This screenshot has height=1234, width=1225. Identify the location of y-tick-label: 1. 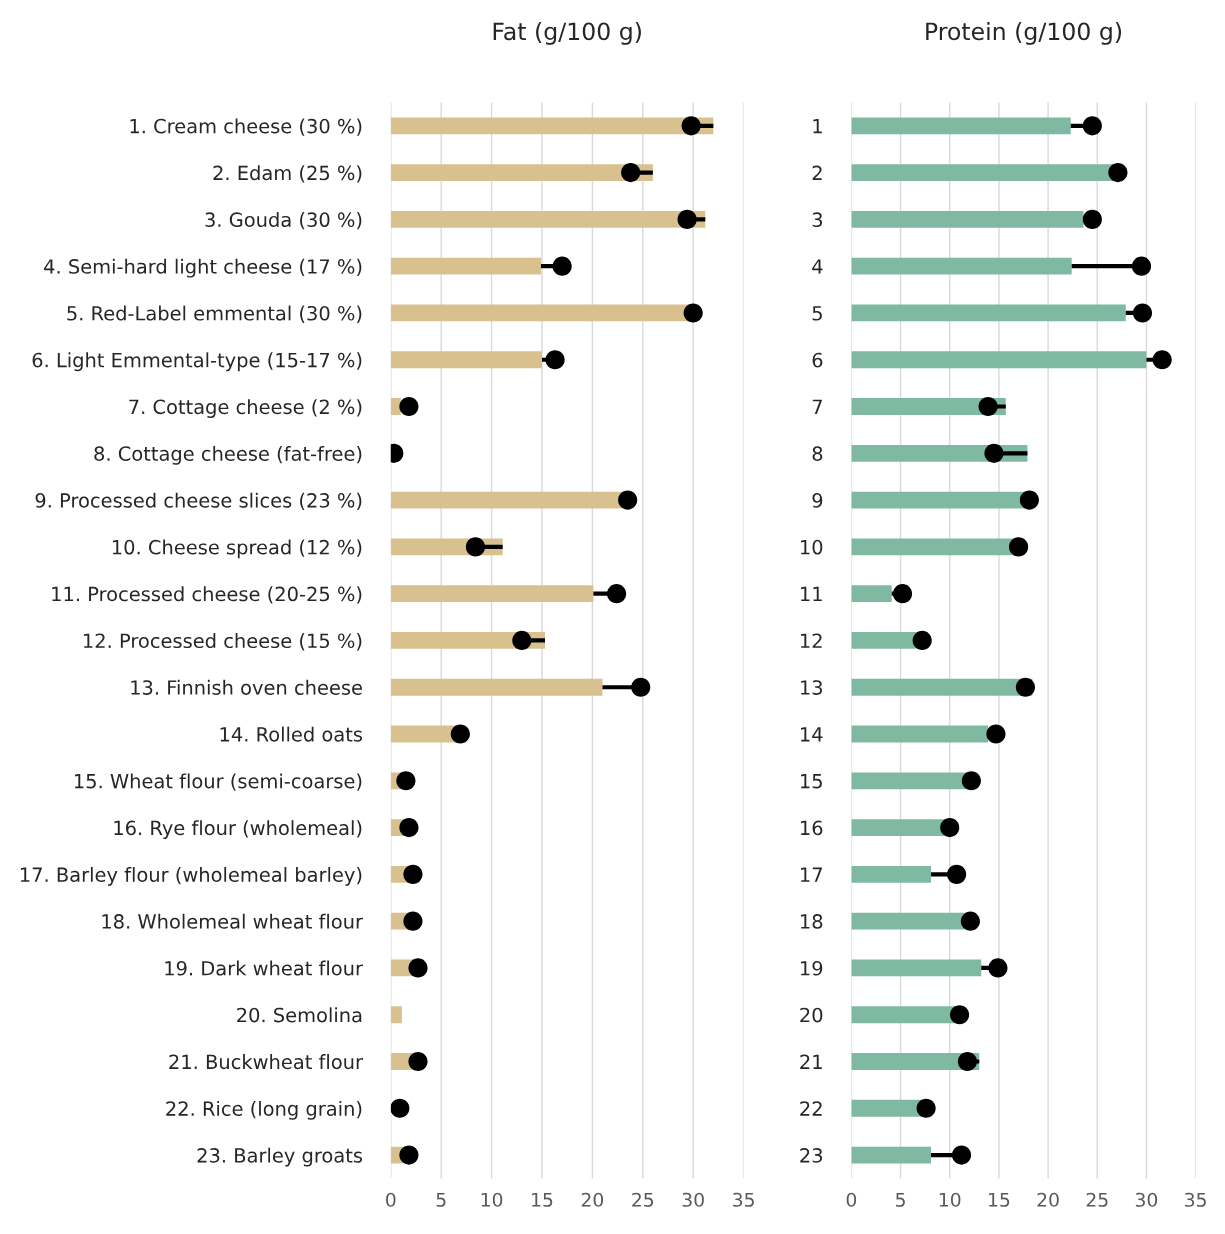
(817, 126).